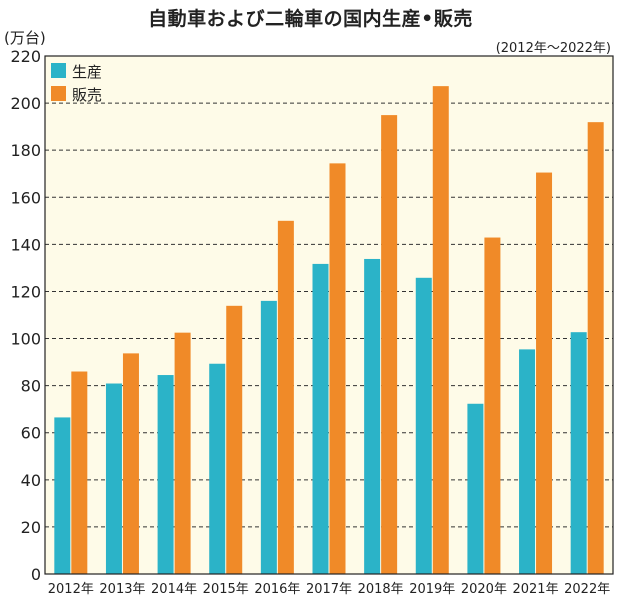  Describe the element at coordinates (31, 433) in the screenshot. I see `y-tick-label: 60` at that location.